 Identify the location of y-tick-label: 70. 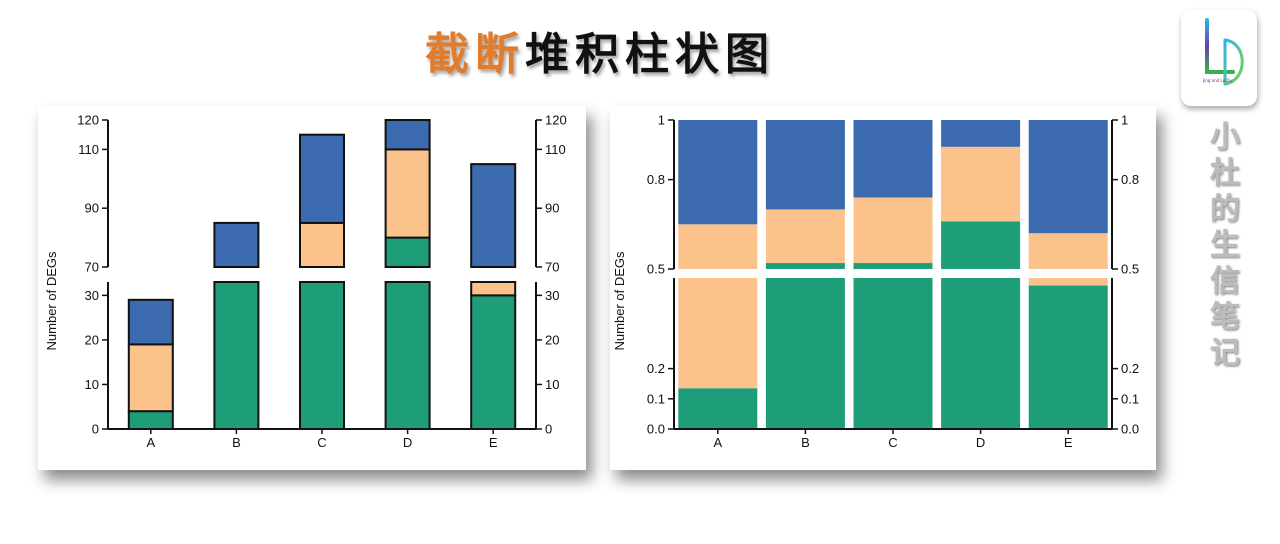
(92, 267).